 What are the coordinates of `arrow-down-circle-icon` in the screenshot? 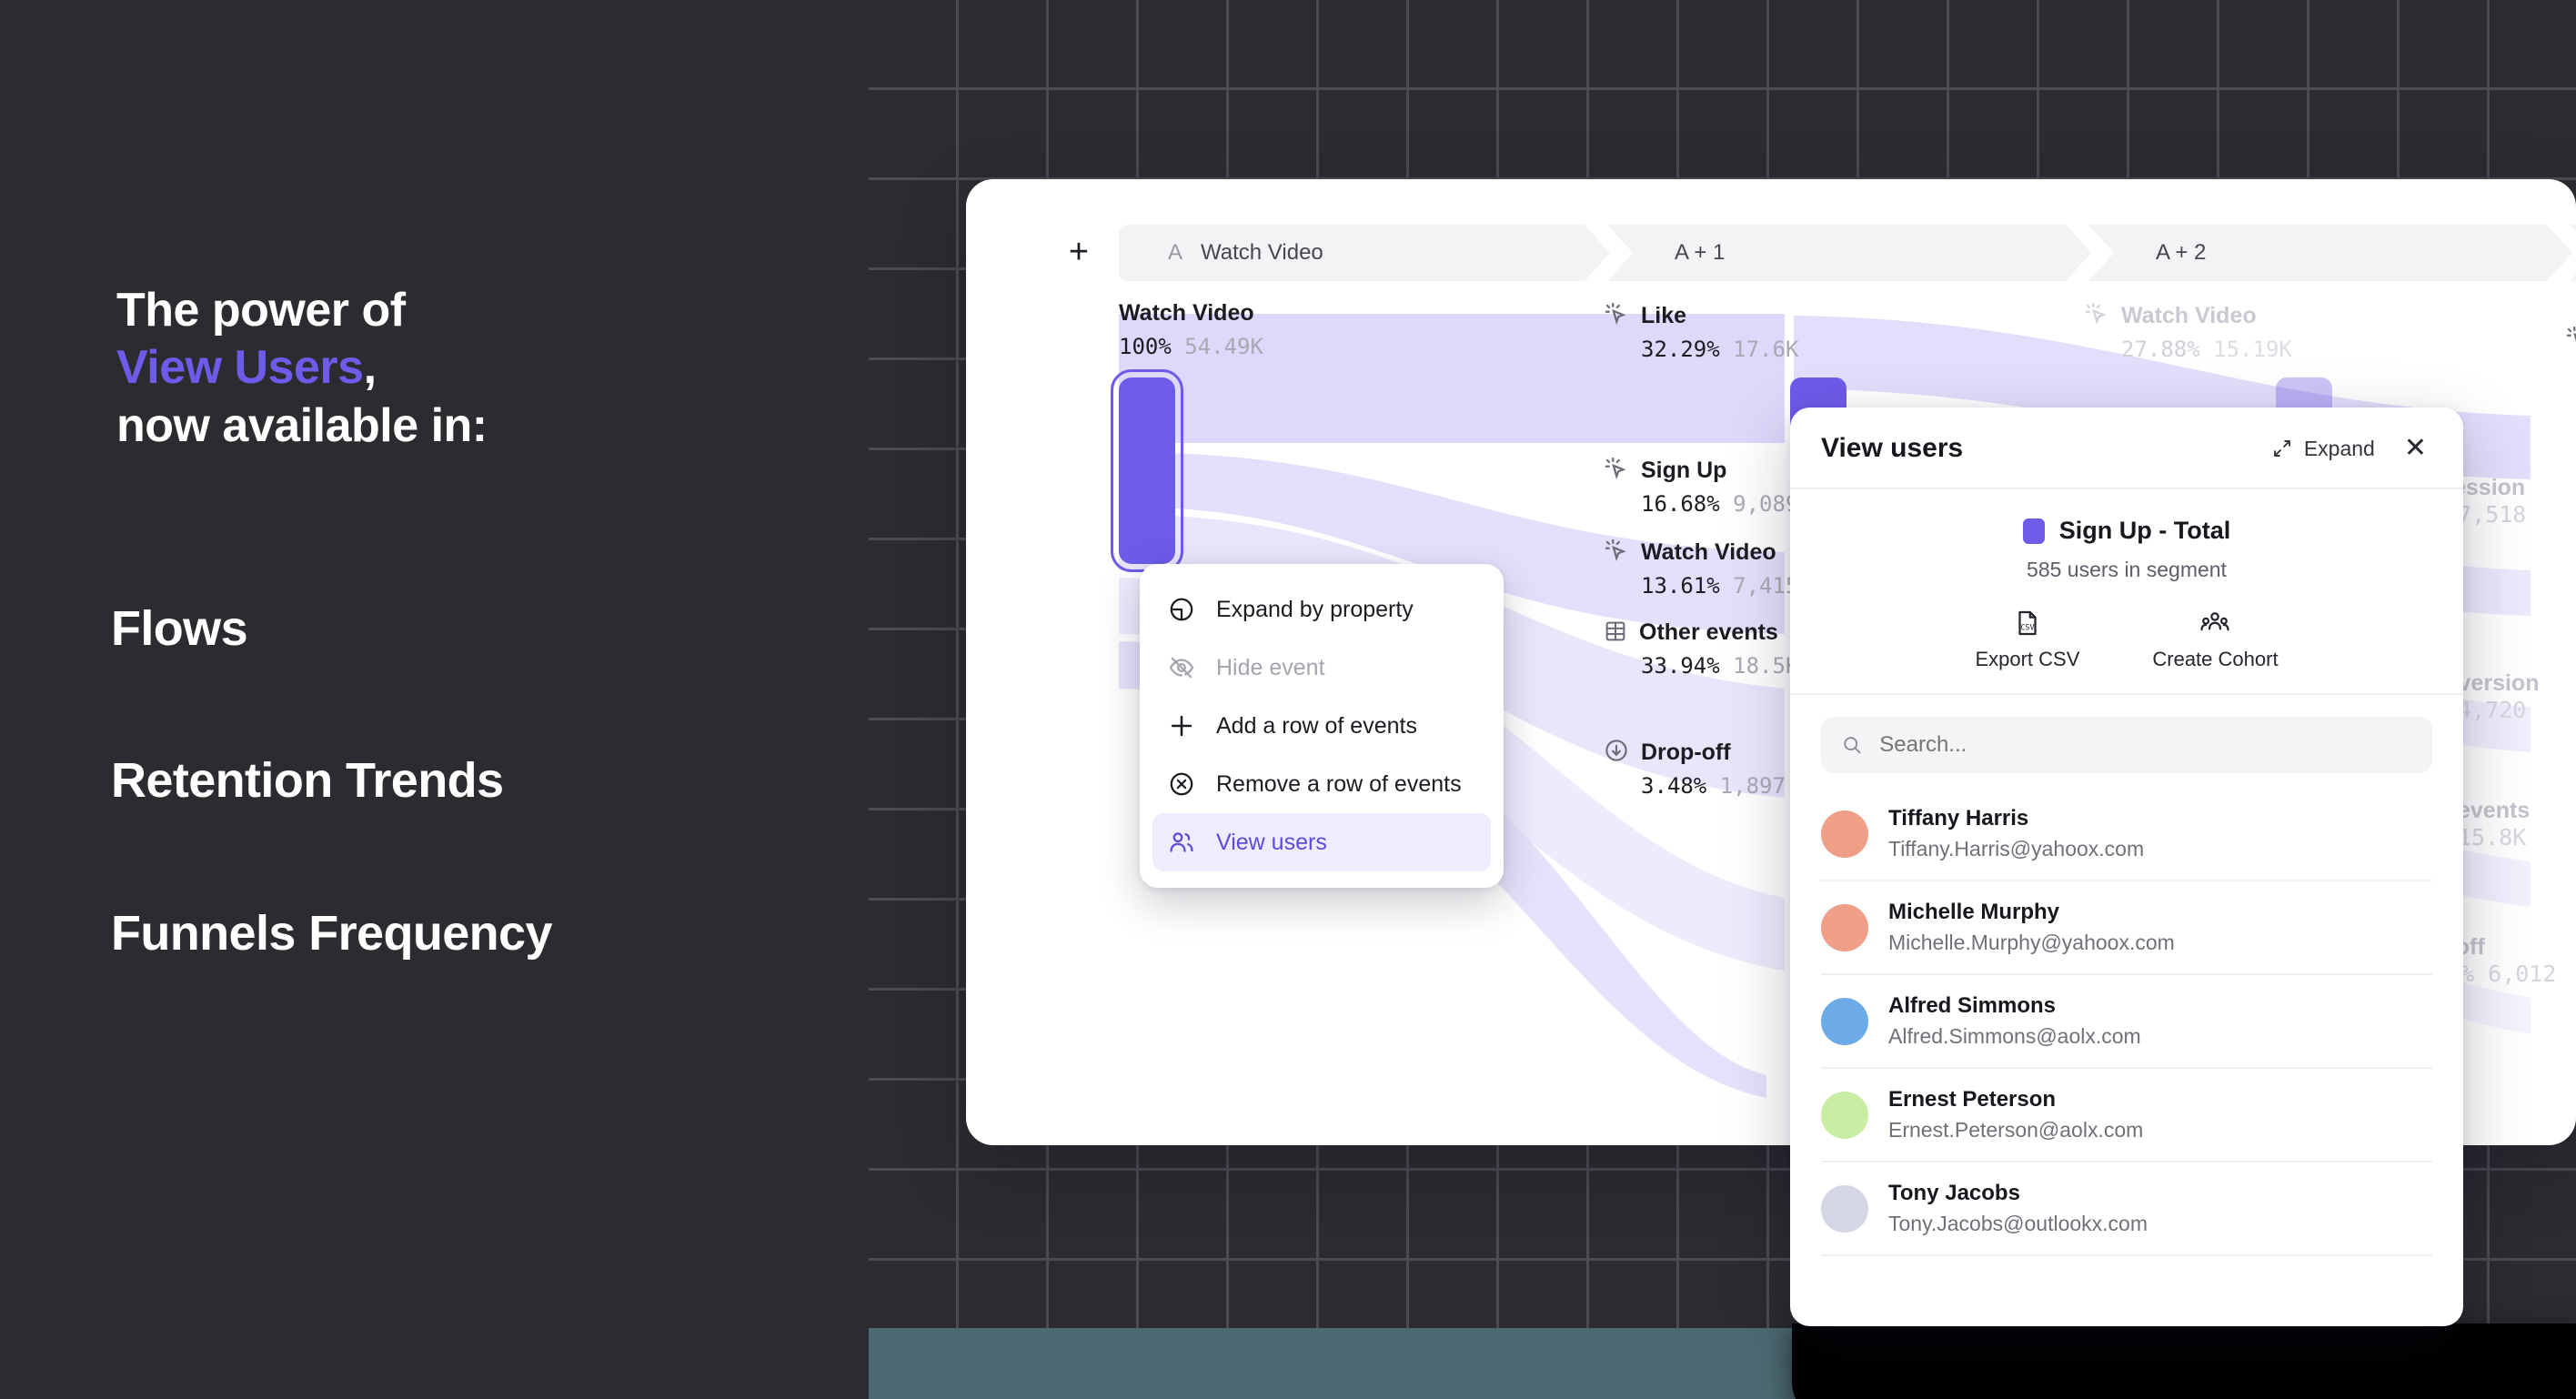 It's located at (1616, 751).